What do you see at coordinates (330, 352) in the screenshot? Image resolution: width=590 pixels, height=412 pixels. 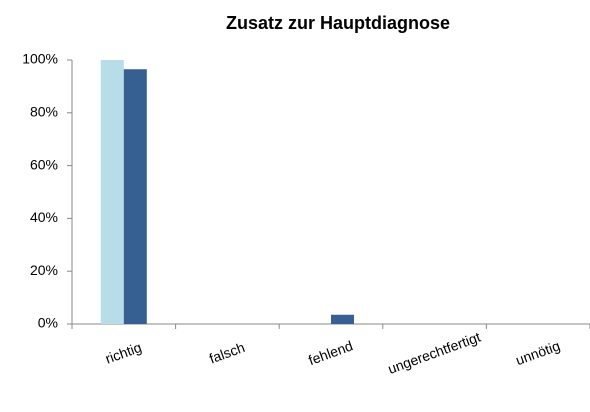 I see `x-tick-label: fehlend` at bounding box center [330, 352].